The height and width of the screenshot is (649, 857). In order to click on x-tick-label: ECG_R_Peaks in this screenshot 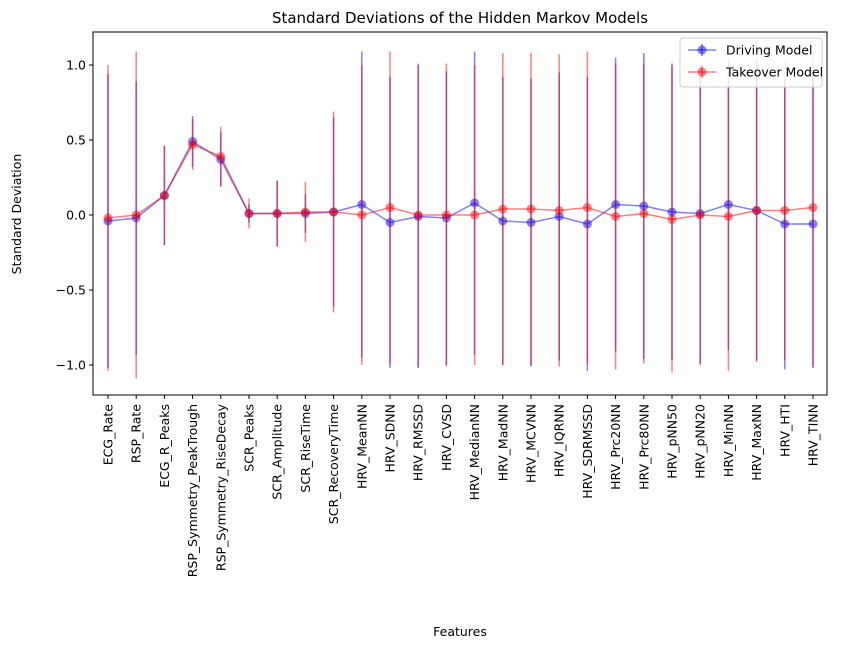, I will do `click(164, 446)`.